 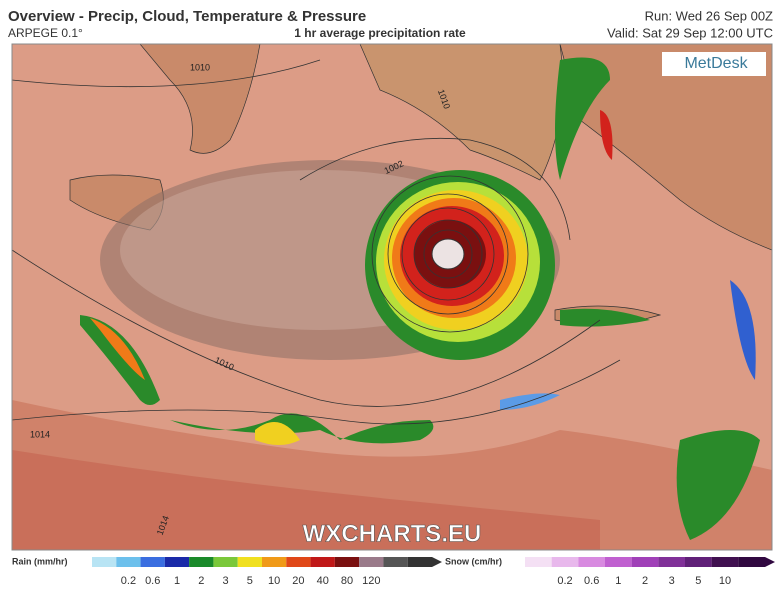 I want to click on logo: MetDesk, so click(x=716, y=63).